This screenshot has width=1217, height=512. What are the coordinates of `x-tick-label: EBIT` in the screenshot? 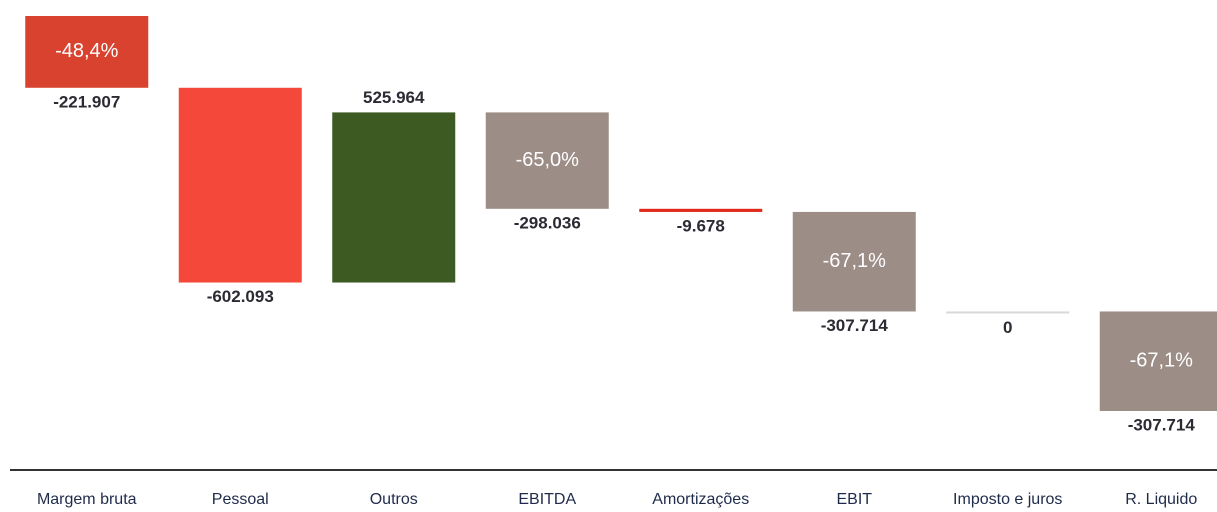 It's located at (854, 499).